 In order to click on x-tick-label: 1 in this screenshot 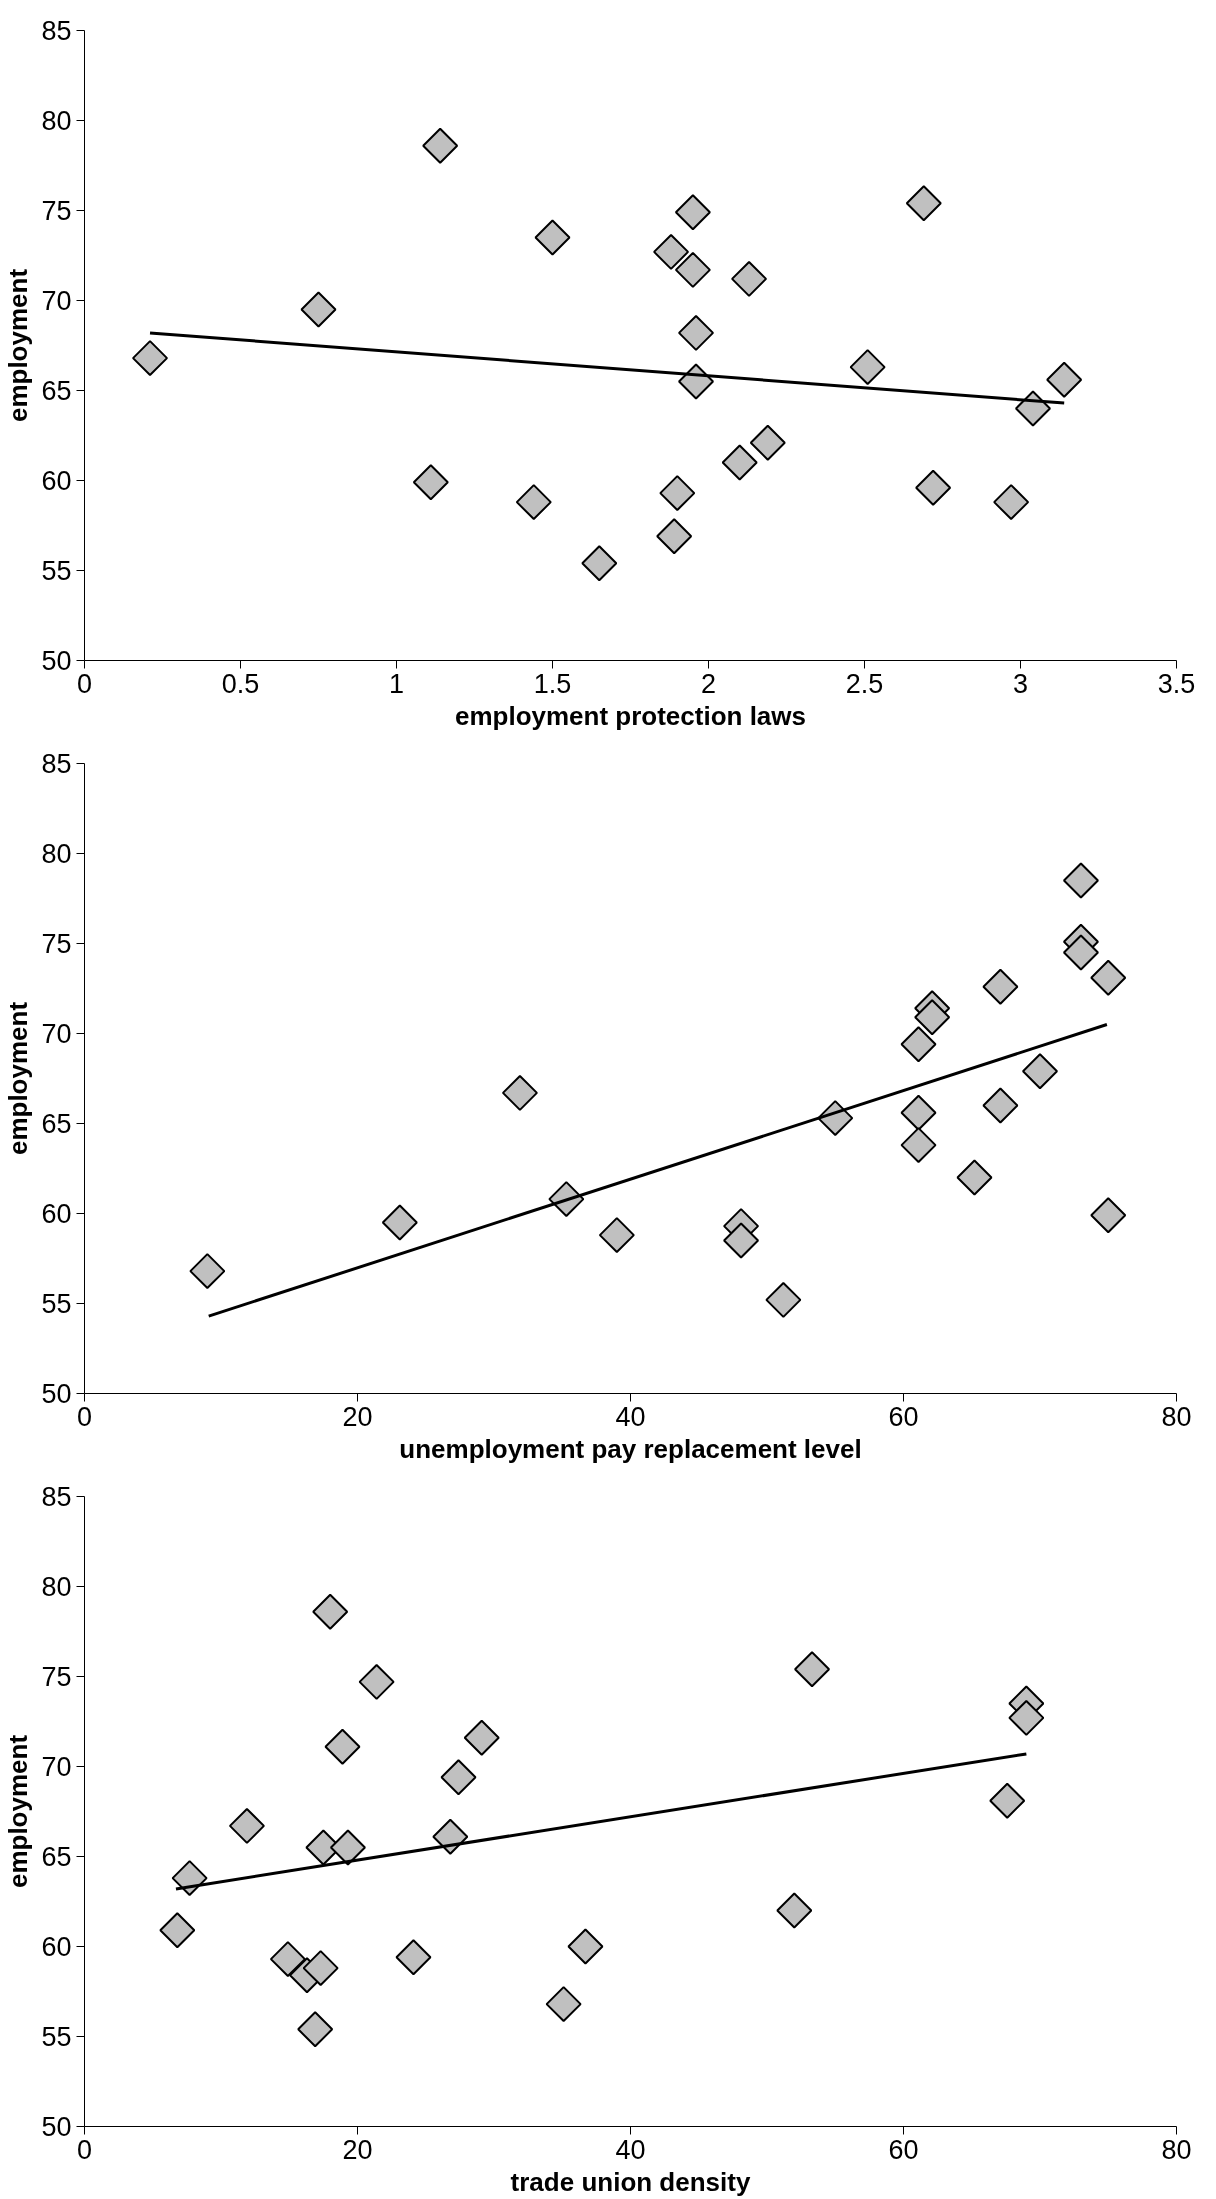, I will do `click(396, 683)`.